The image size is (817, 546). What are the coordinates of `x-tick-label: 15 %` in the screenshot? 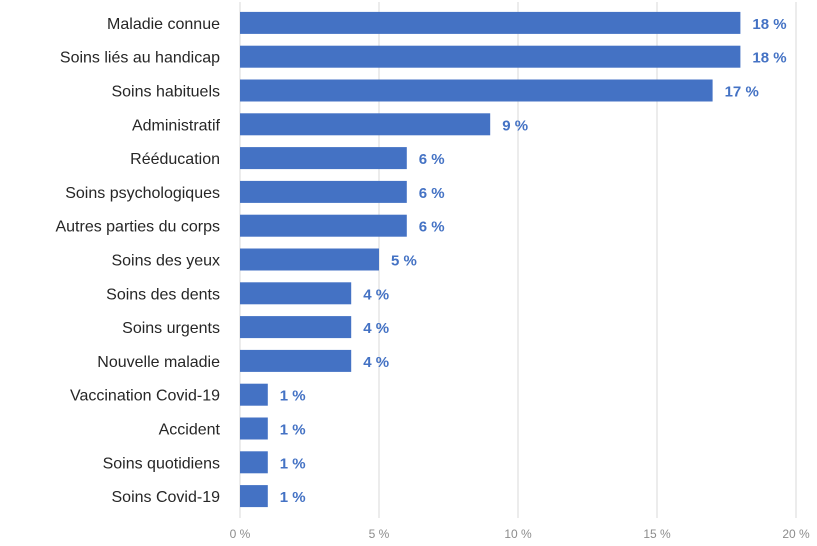 It's located at (657, 534).